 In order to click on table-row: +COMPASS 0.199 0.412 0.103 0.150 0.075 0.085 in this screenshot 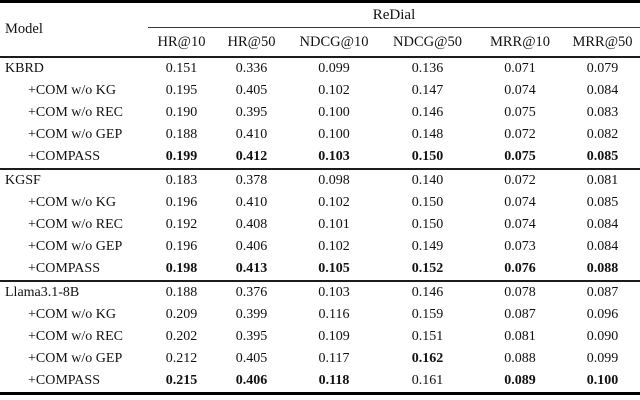, I will do `click(320, 157)`.